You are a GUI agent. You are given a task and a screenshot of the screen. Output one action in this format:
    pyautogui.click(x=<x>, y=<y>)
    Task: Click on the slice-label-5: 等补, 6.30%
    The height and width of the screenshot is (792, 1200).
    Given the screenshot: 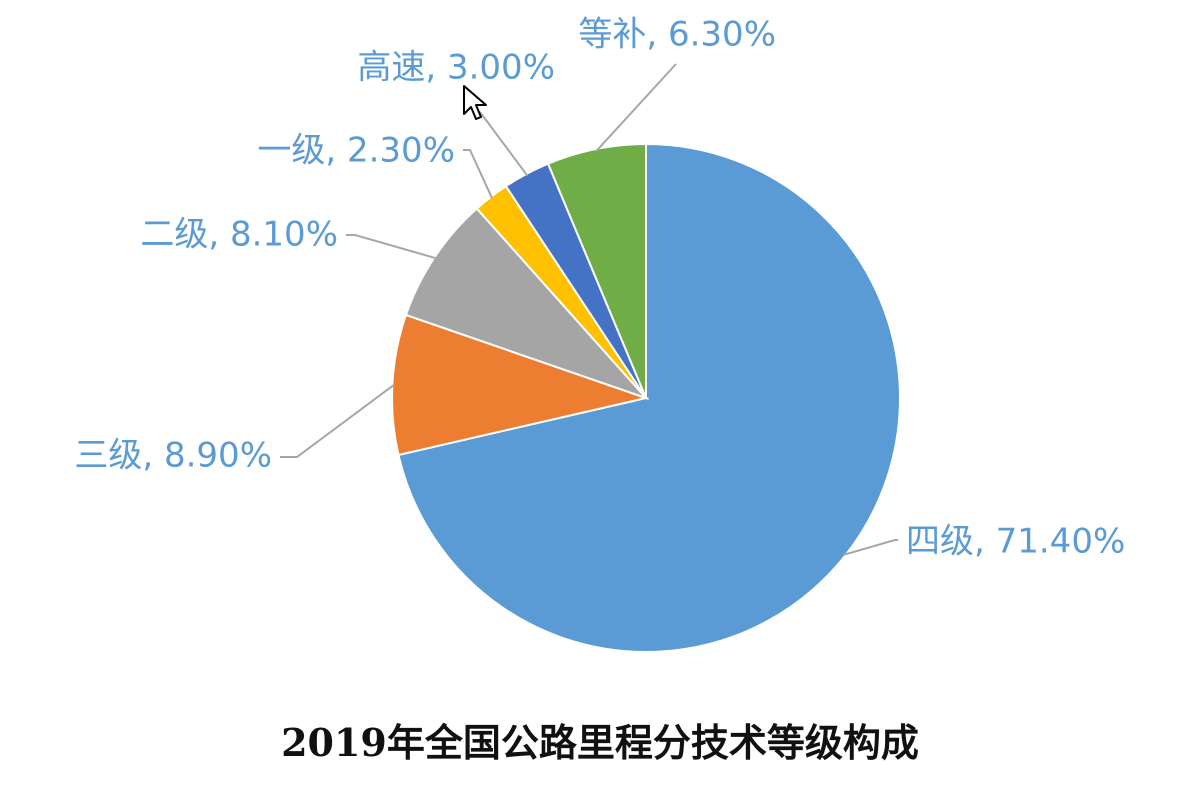 What is the action you would take?
    pyautogui.click(x=677, y=35)
    